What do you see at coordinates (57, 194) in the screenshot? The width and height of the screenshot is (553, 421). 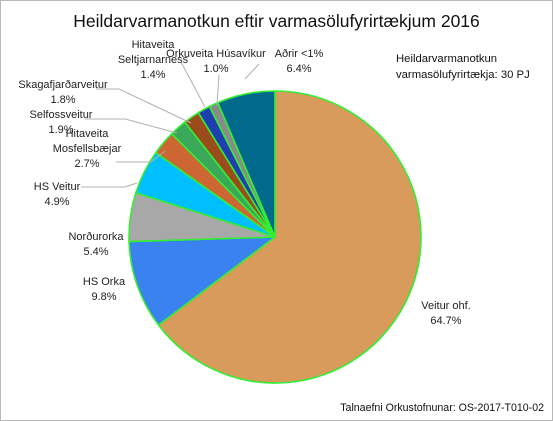 I see `slice-label-4: HS Veitur 4.9%` at bounding box center [57, 194].